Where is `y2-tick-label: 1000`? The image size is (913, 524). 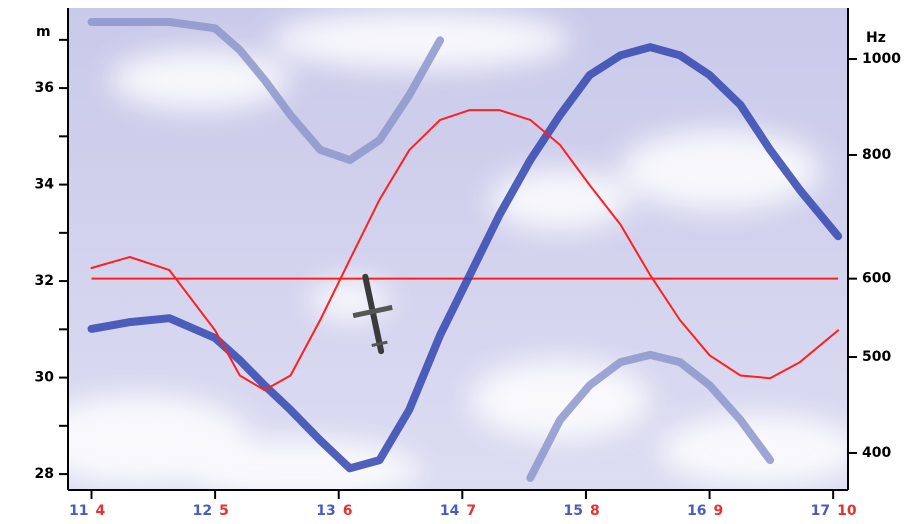
y2-tick-label: 1000 is located at coordinates (881, 59).